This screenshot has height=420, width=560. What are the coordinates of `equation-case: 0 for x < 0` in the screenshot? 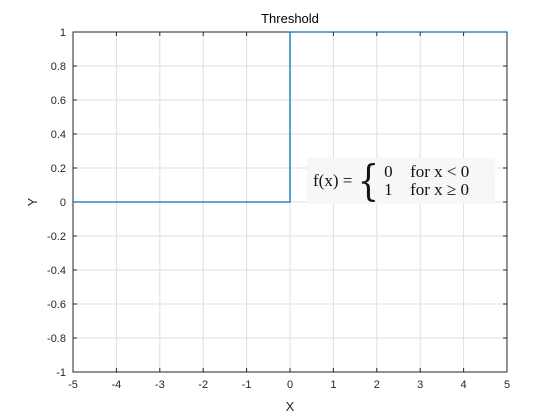 It's located at (426, 172).